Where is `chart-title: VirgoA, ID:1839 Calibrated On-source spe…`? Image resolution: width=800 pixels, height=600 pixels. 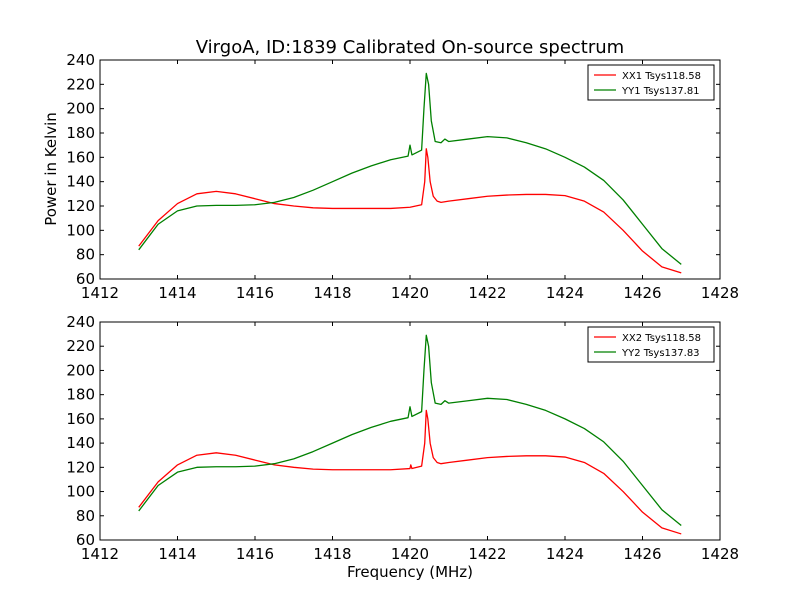
chart-title: VirgoA, ID:1839 Calibrated On-source spe… is located at coordinates (410, 47).